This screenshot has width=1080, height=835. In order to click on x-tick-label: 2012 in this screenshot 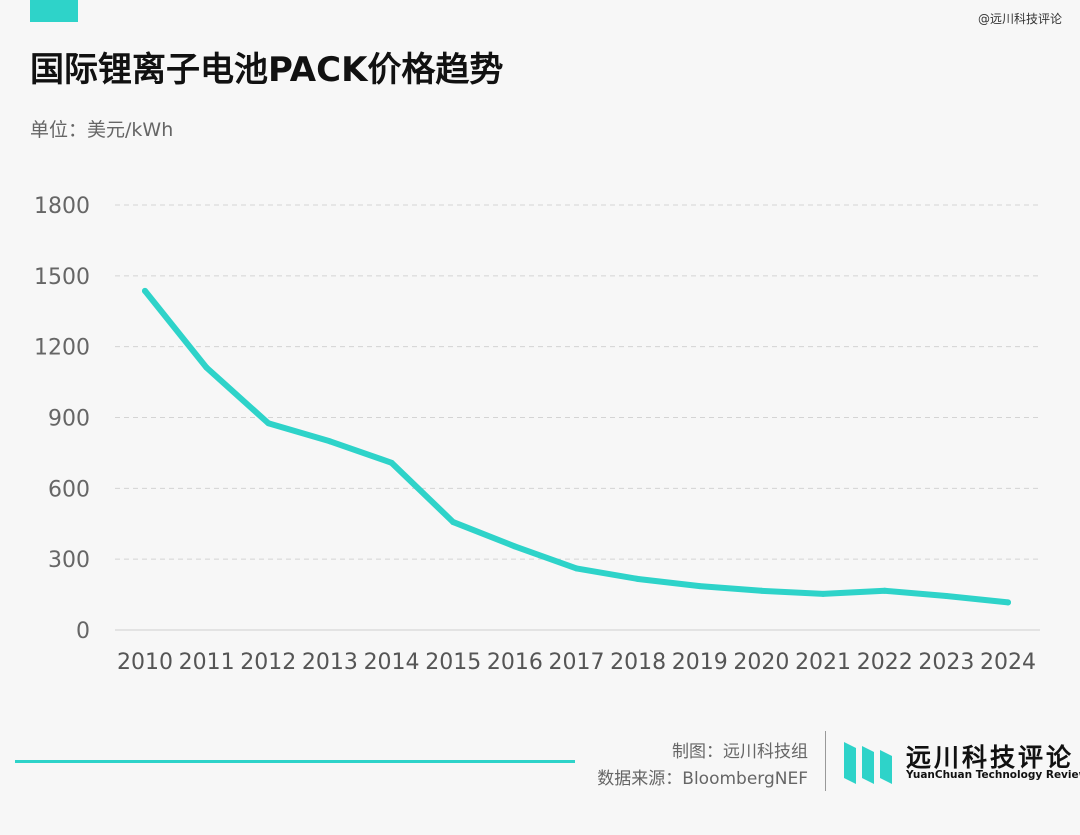, I will do `click(268, 662)`.